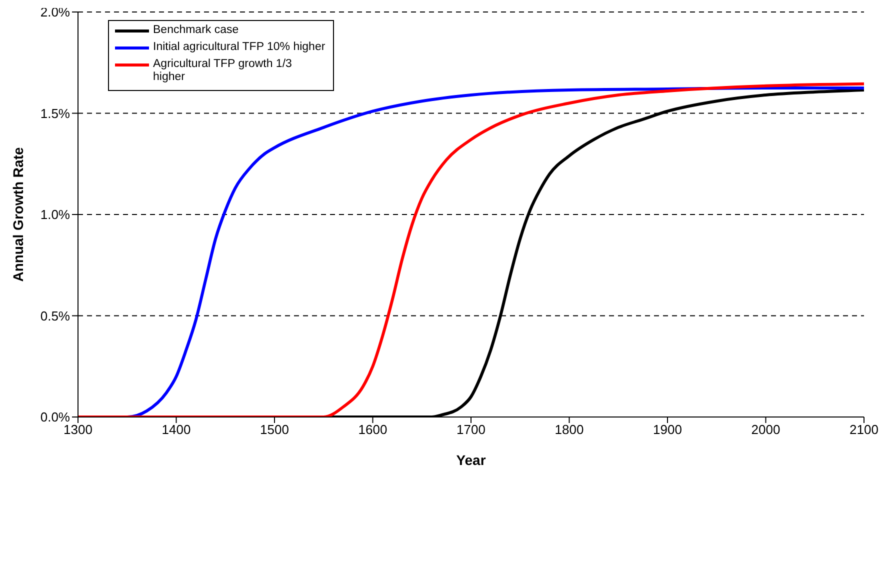 This screenshot has width=892, height=563. I want to click on y-tick-label: 0.0%, so click(55, 417).